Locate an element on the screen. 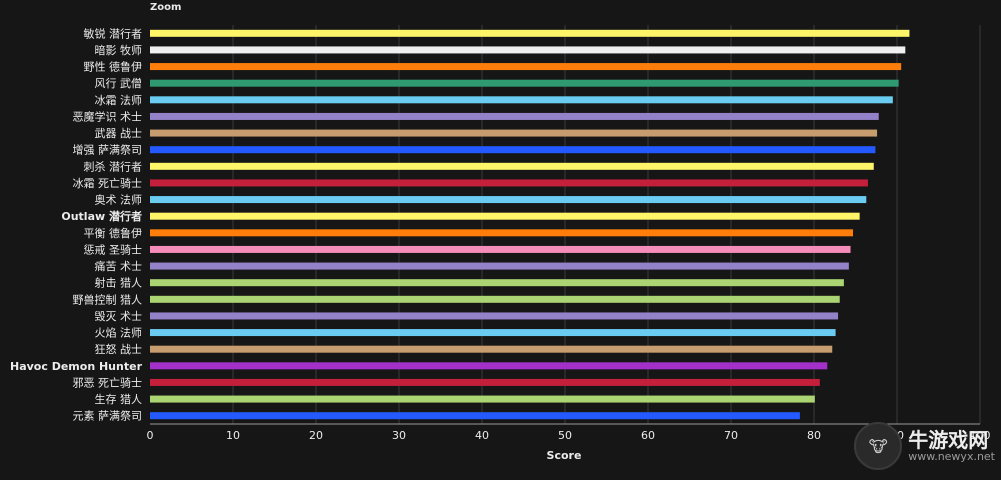  cow-logo-icon: 🐮 is located at coordinates (878, 446).